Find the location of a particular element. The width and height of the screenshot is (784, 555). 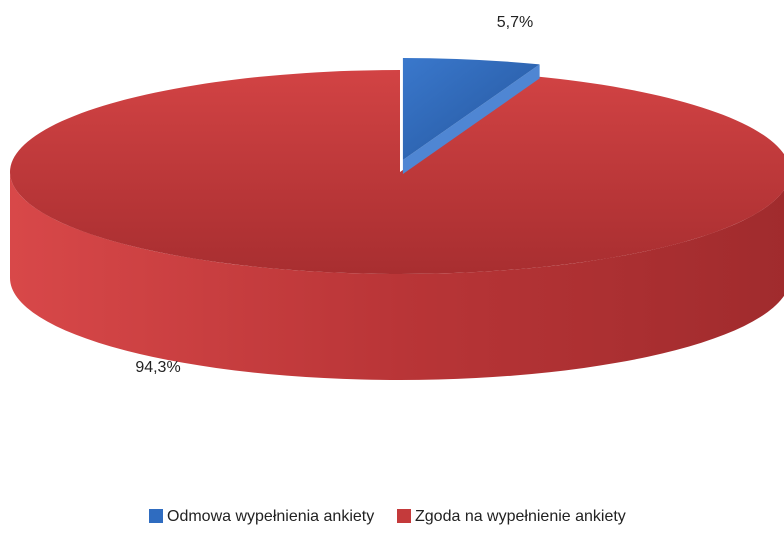

data-label: 94,3% is located at coordinates (157, 367).